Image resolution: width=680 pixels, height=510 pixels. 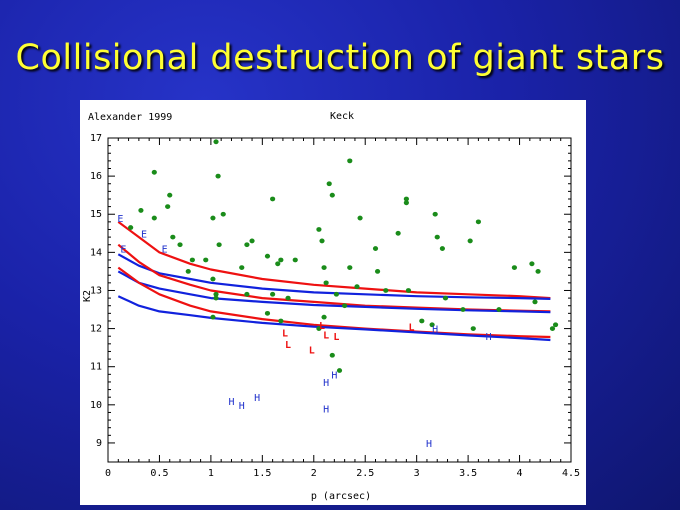 I want to click on y-tick-label: 11, so click(x=96, y=367).